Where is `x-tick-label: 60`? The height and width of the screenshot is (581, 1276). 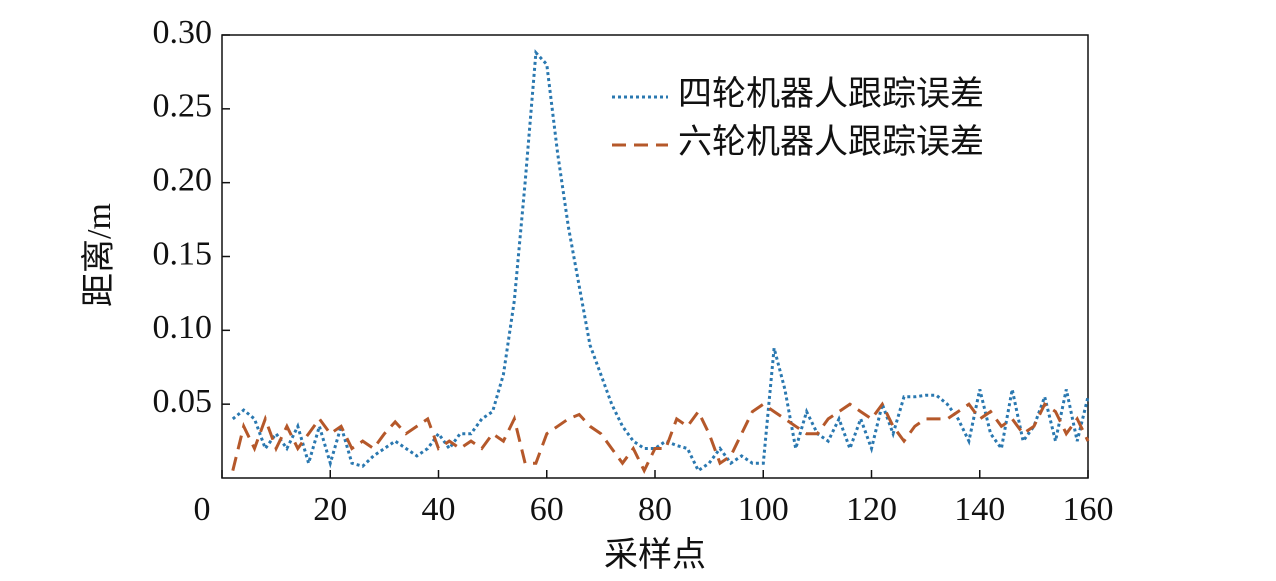
x-tick-label: 60 is located at coordinates (547, 509).